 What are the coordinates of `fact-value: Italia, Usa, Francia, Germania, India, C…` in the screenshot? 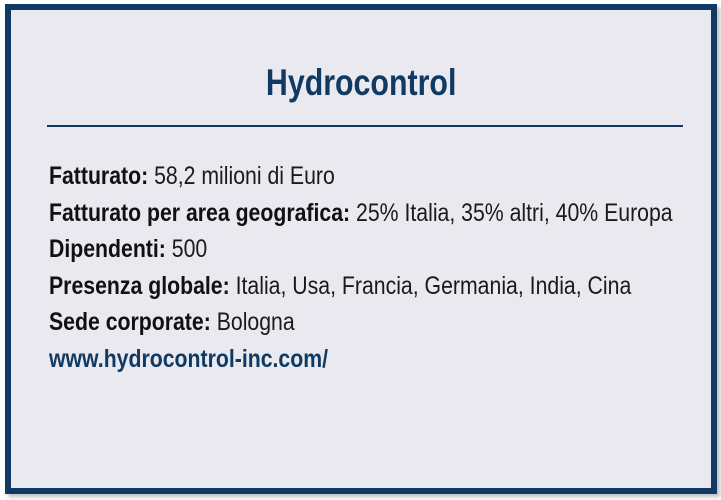 It's located at (433, 285).